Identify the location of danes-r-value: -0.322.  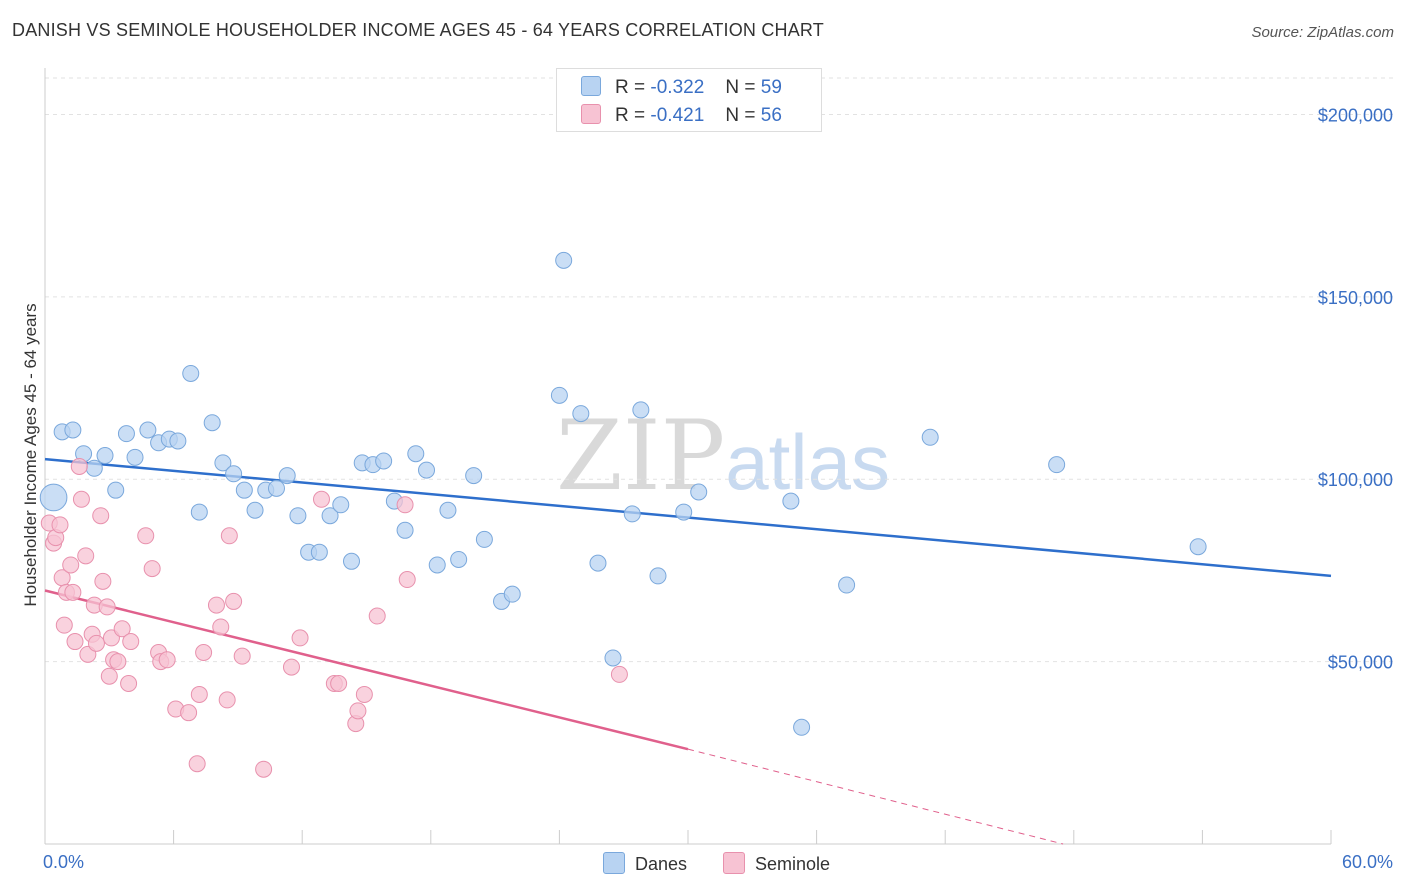
(677, 87).